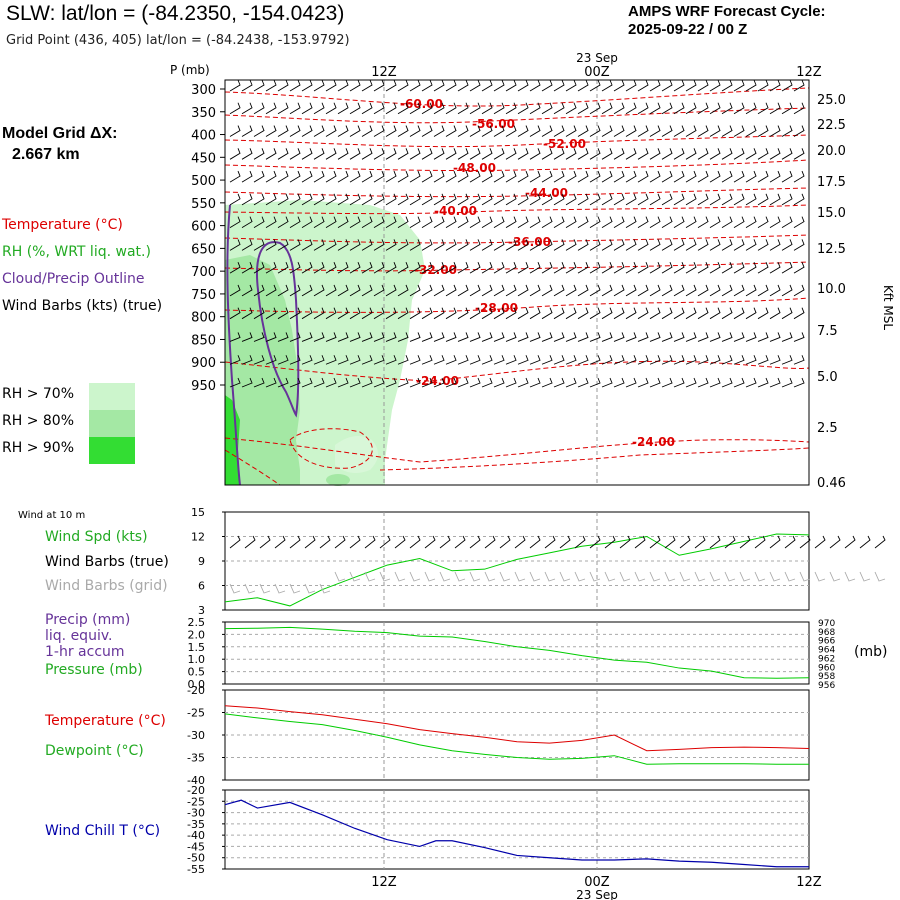 Image resolution: width=900 pixels, height=900 pixels. What do you see at coordinates (196, 690) in the screenshot?
I see `temperature-tick-label: -20` at bounding box center [196, 690].